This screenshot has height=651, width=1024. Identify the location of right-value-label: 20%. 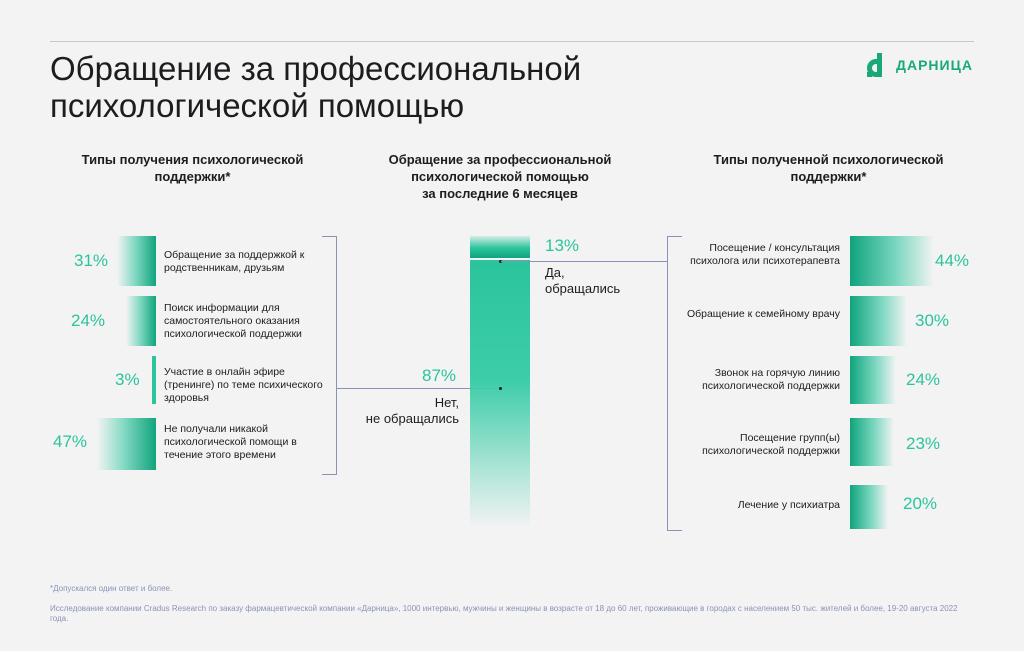
(920, 503).